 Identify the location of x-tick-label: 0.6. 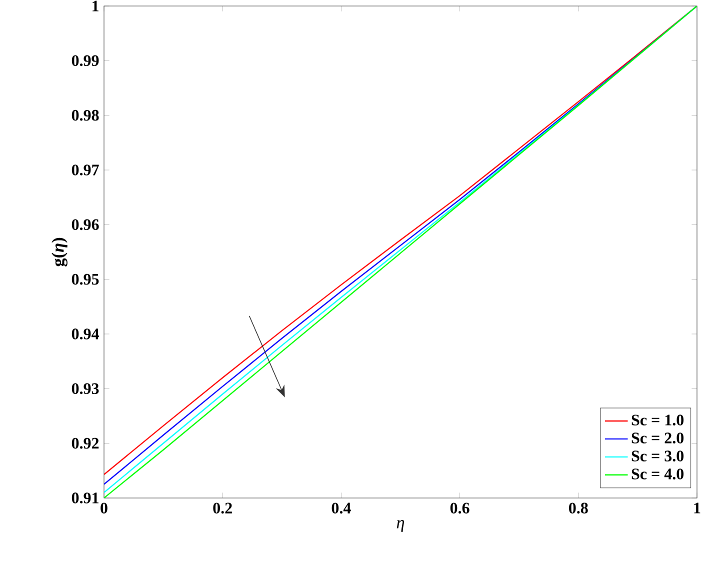
(460, 508).